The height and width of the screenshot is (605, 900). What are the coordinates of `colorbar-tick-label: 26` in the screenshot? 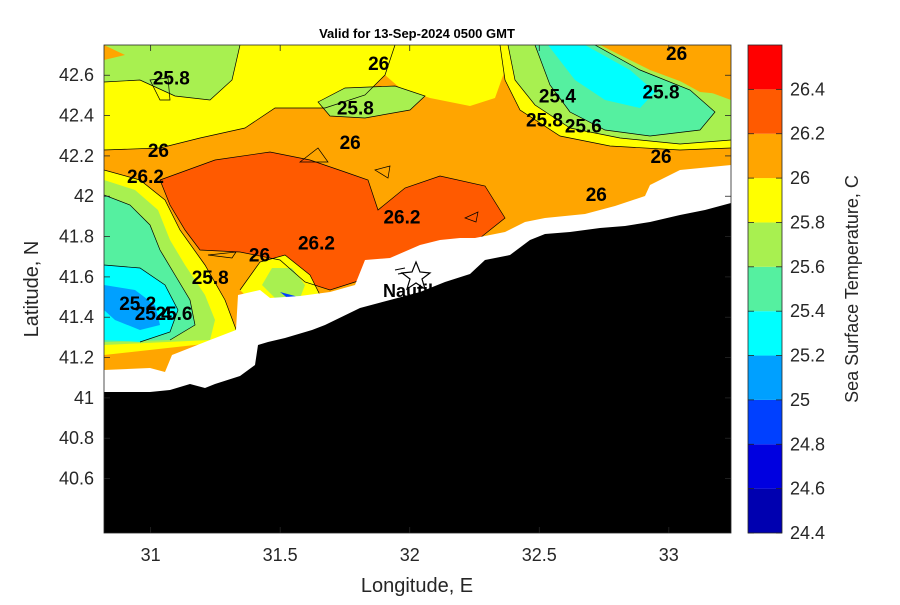 It's located at (800, 178).